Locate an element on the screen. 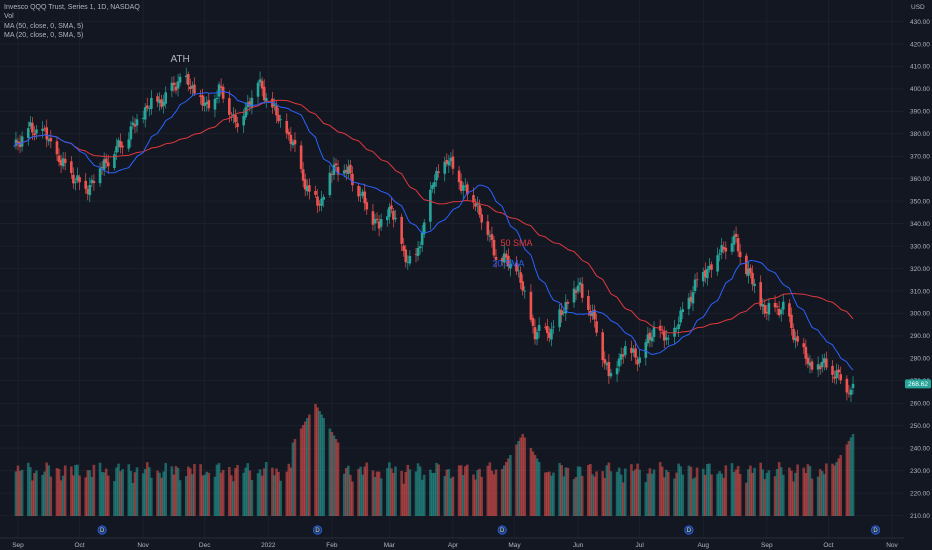 The width and height of the screenshot is (932, 550). price-tick-label: 360.00 is located at coordinates (920, 179).